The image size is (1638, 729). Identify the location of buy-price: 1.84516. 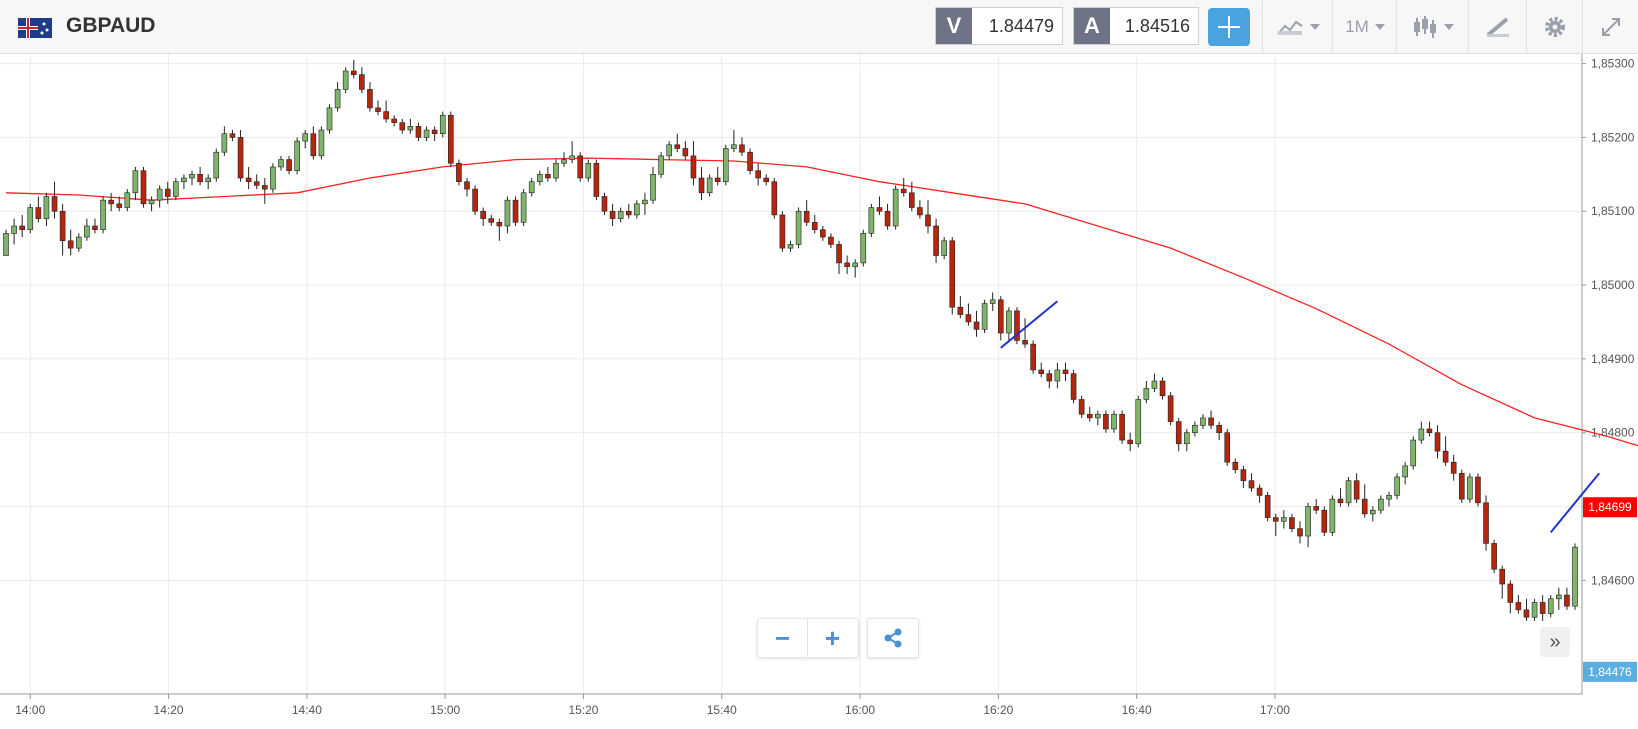
(1157, 26).